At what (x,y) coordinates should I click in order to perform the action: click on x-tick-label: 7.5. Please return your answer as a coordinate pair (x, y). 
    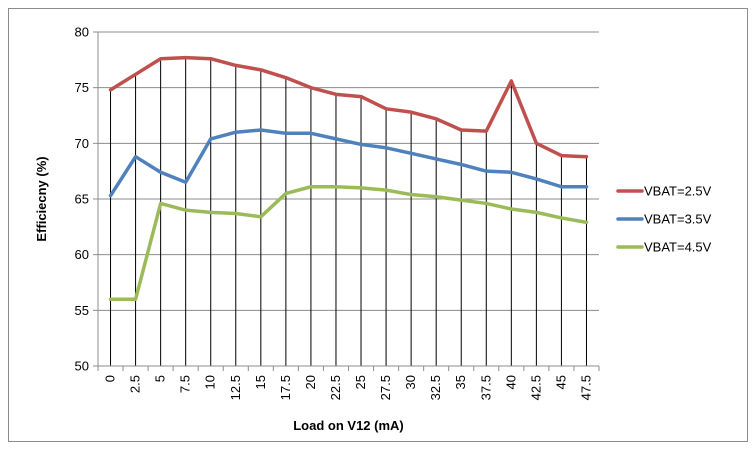
    Looking at the image, I should click on (185, 384).